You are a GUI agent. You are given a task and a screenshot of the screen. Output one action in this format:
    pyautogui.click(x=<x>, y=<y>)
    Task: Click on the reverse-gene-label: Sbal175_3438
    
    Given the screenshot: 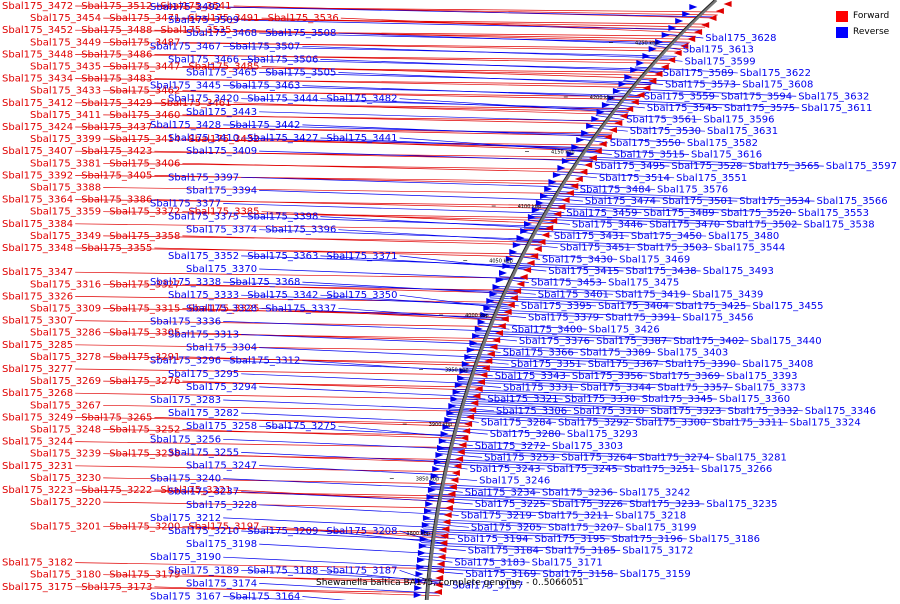 What is the action you would take?
    pyautogui.click(x=661, y=271)
    